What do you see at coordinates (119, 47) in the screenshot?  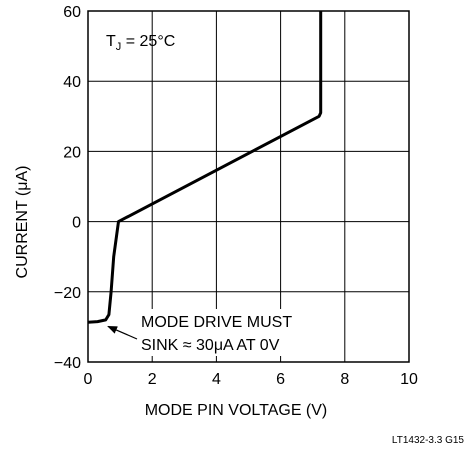 I see `condition-sub: J` at bounding box center [119, 47].